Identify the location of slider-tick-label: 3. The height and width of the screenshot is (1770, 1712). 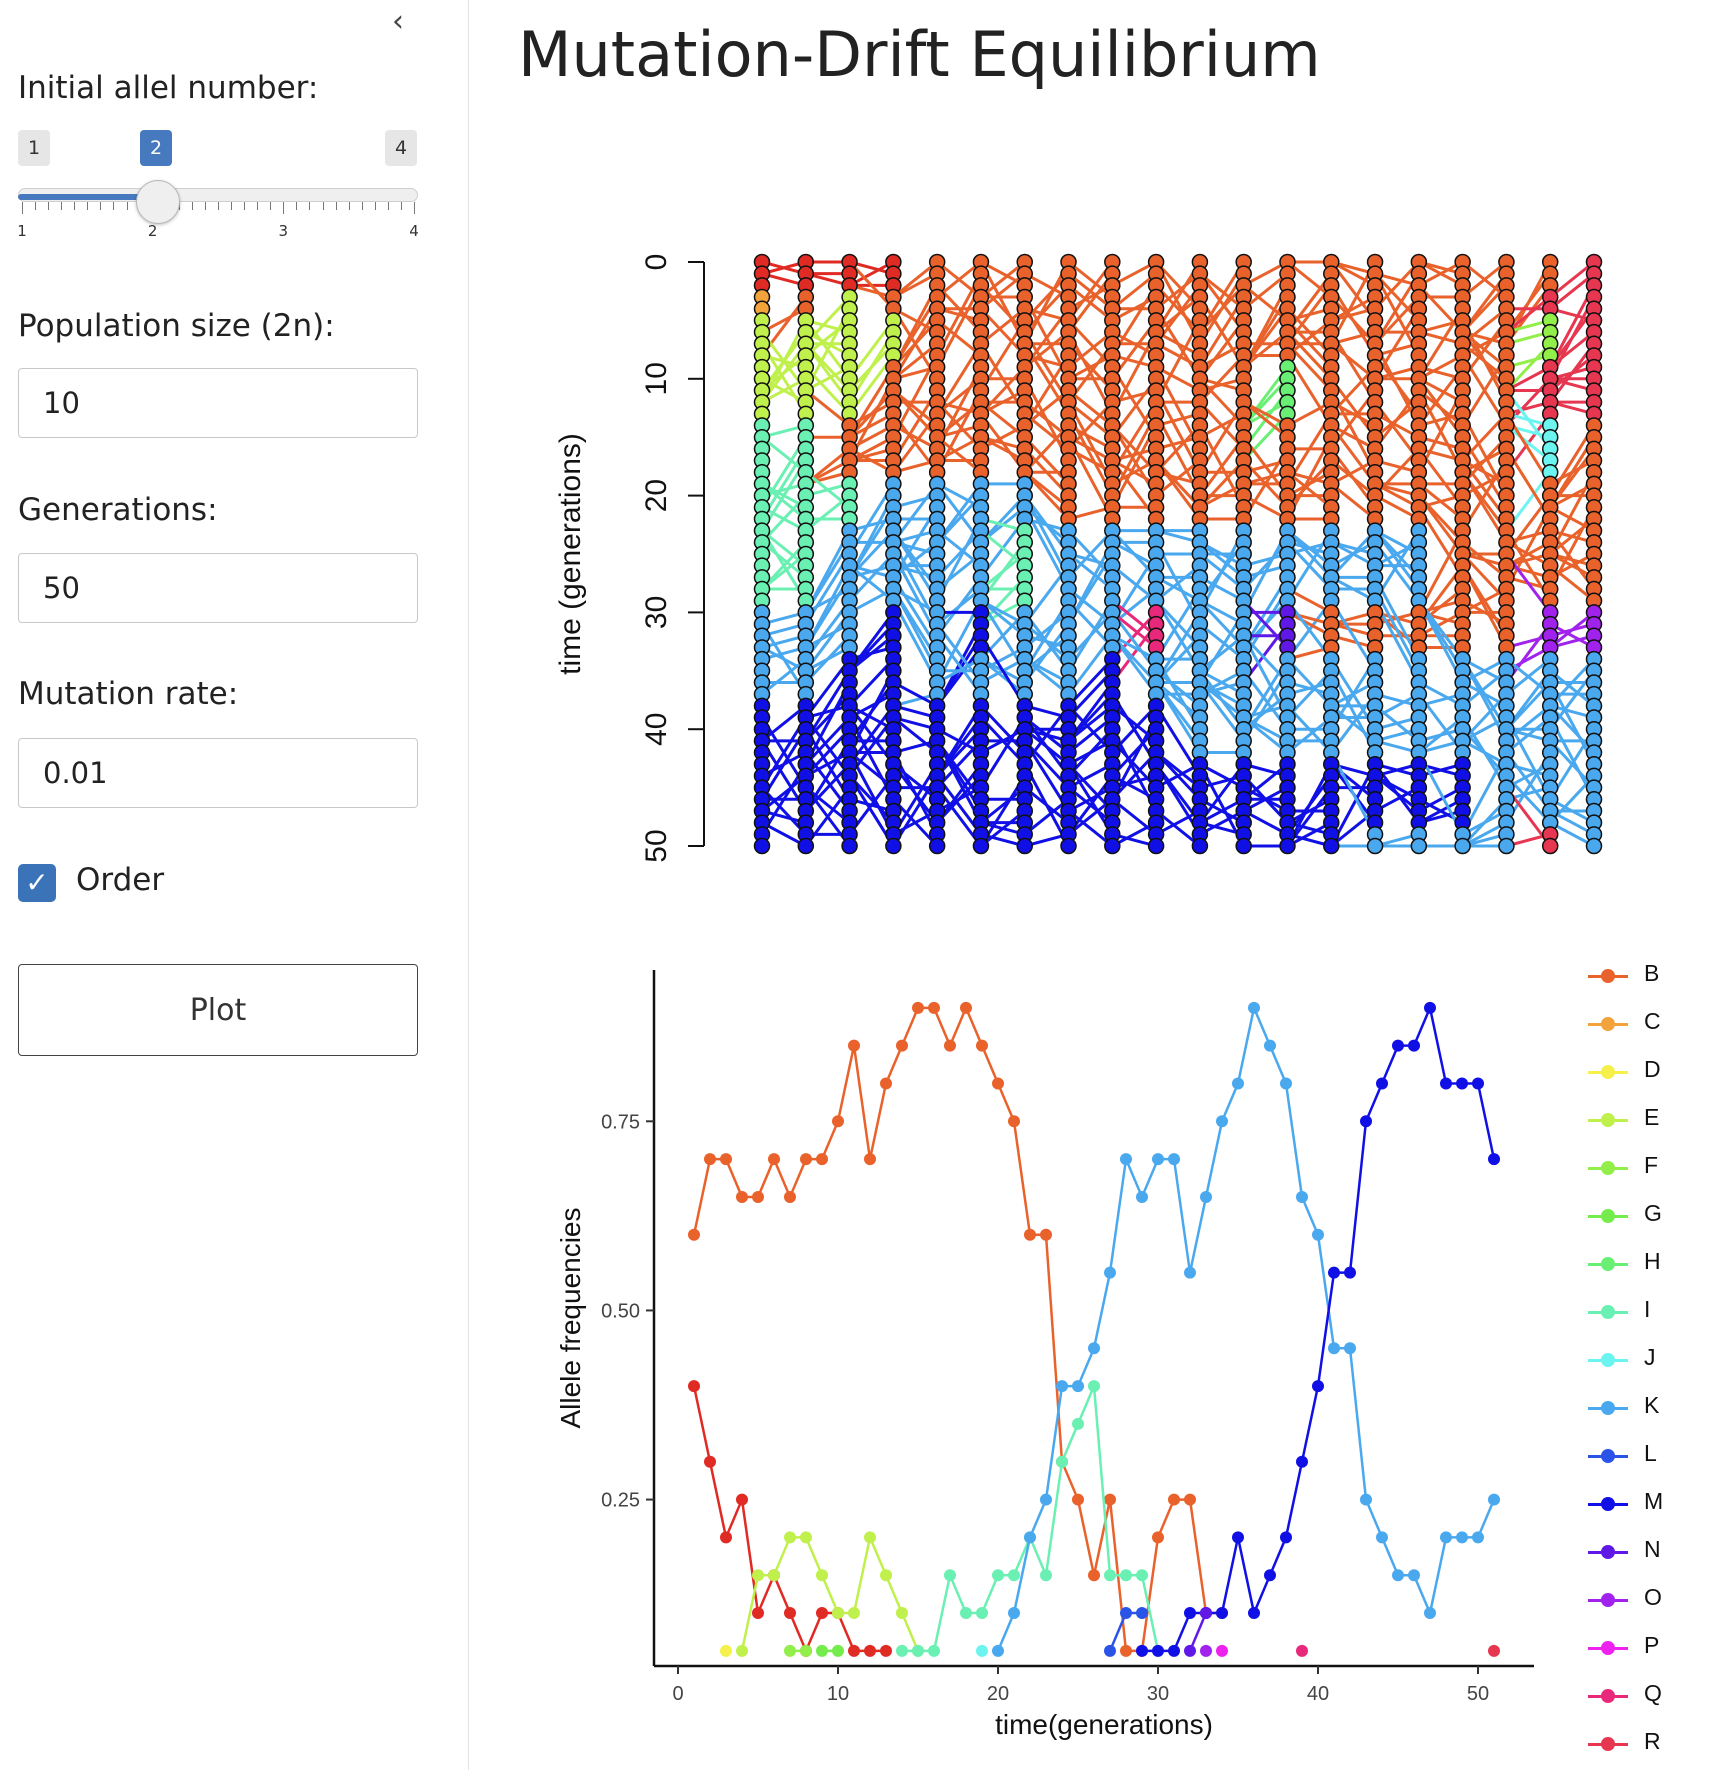
(283, 231).